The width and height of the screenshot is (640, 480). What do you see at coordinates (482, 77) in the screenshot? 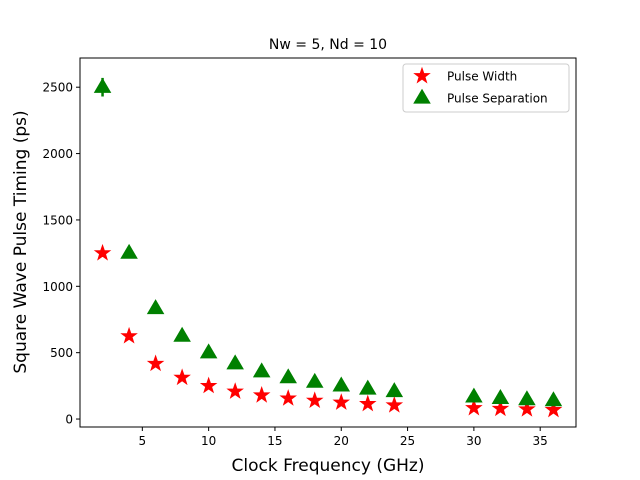
I see `legend-label: Pulse Width` at bounding box center [482, 77].